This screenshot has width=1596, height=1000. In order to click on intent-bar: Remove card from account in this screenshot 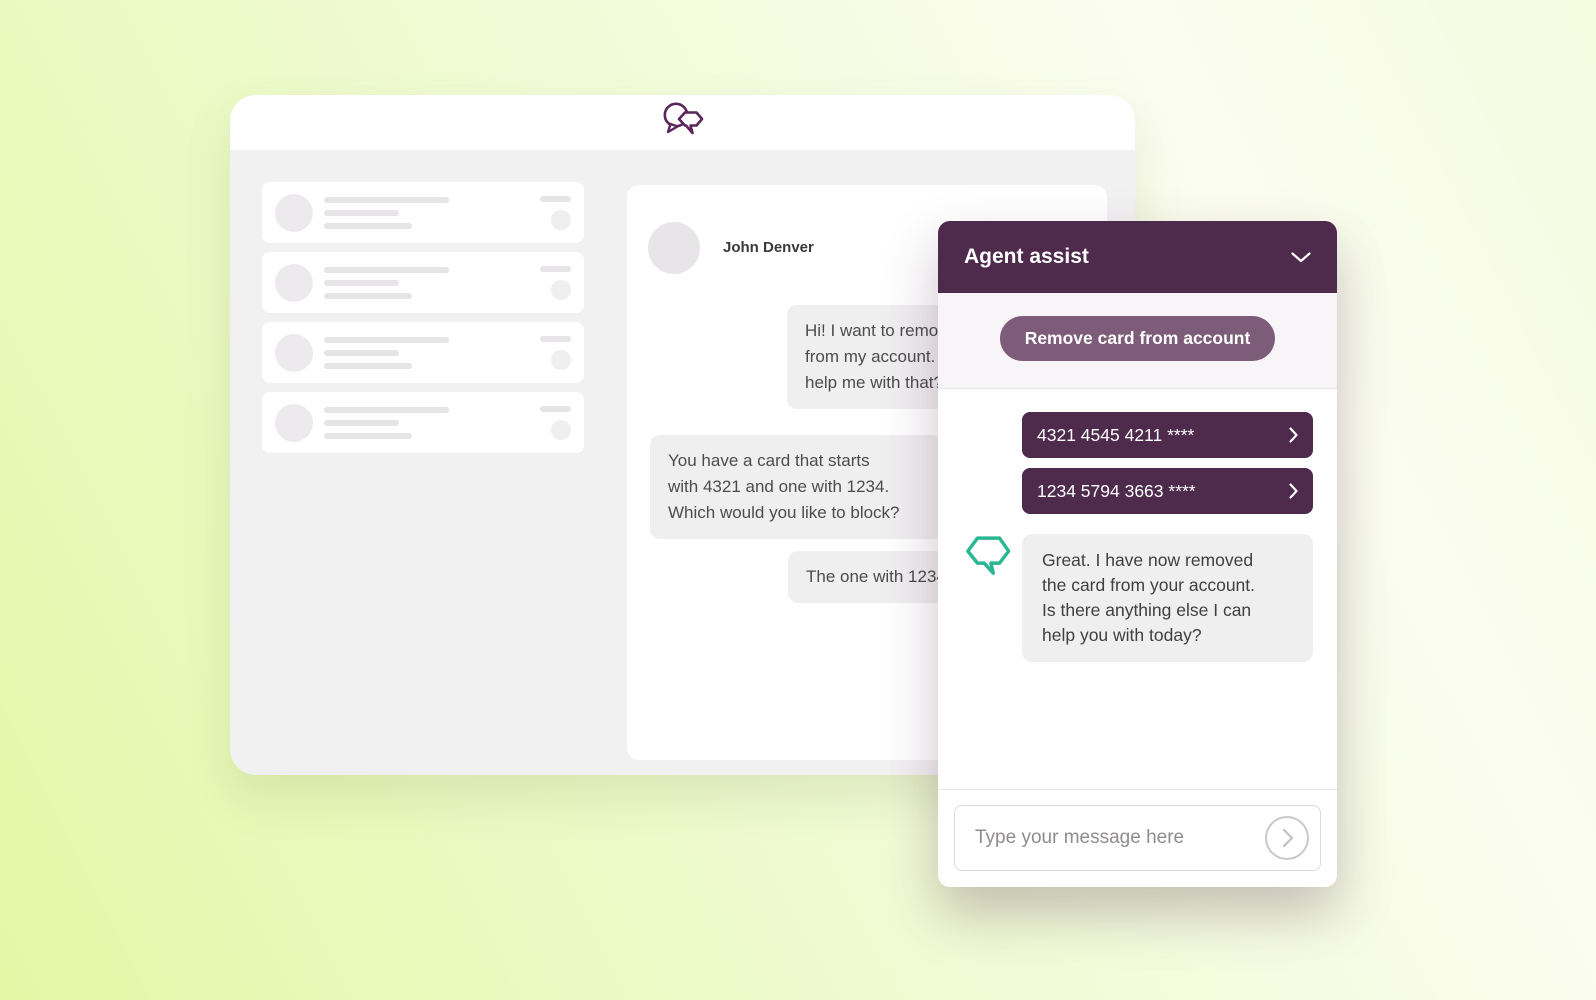, I will do `click(1137, 341)`.